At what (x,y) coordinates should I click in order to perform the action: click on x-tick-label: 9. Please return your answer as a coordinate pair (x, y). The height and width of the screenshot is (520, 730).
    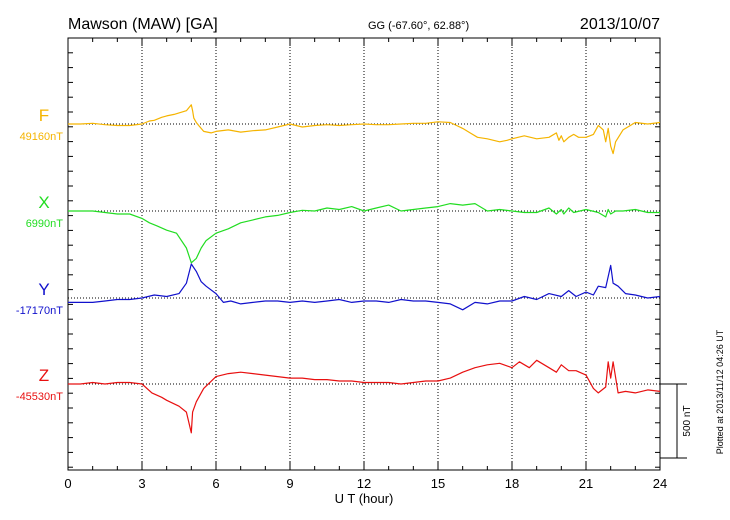
    Looking at the image, I should click on (289, 483).